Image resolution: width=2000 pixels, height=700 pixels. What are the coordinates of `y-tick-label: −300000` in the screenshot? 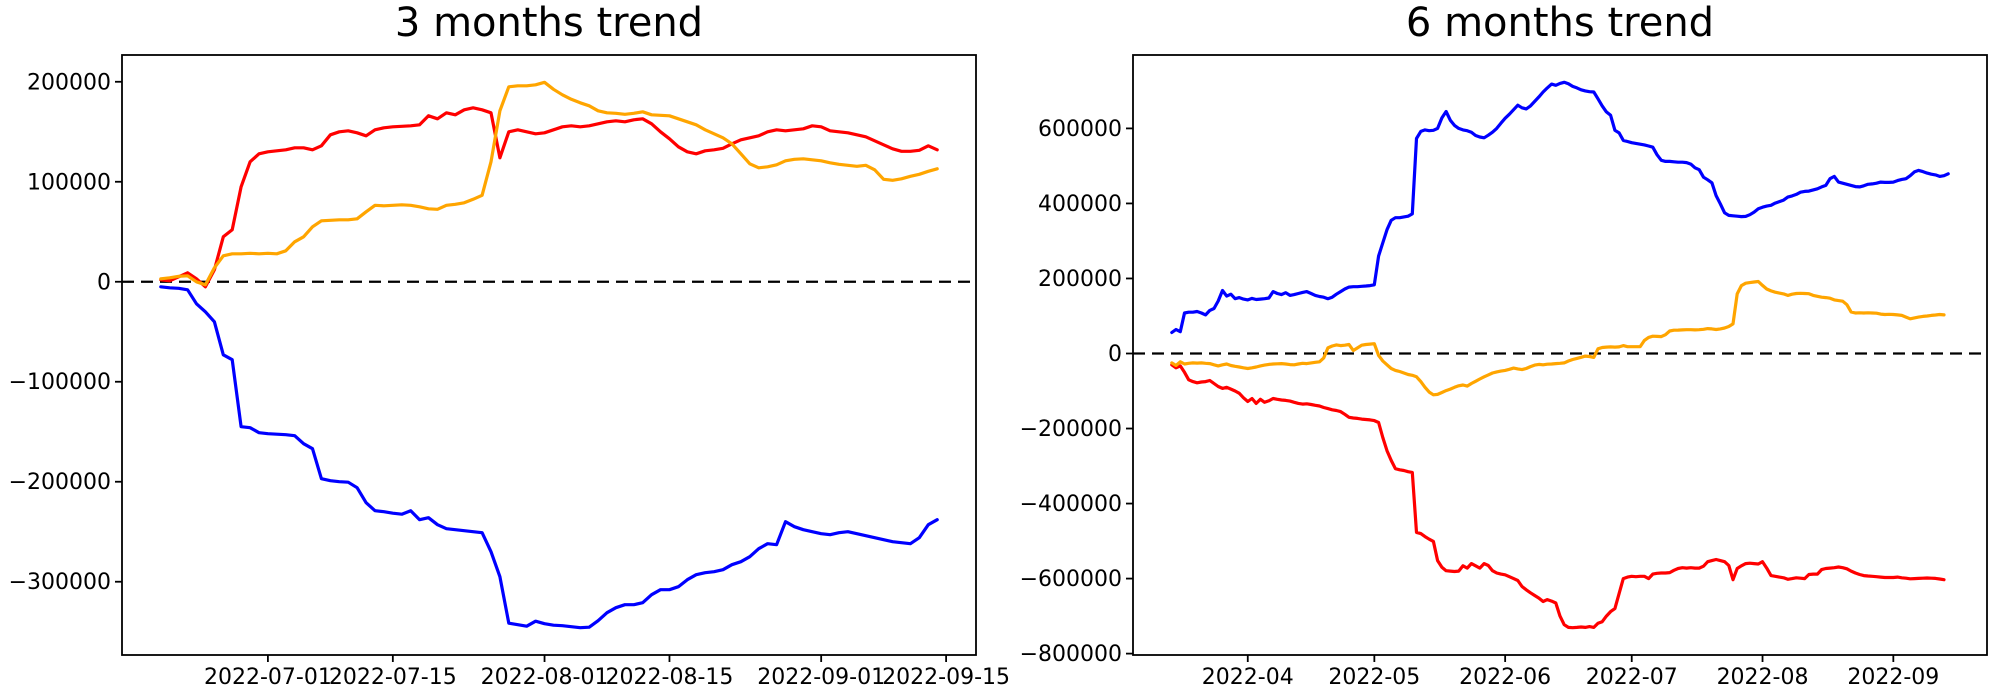 It's located at (60, 582).